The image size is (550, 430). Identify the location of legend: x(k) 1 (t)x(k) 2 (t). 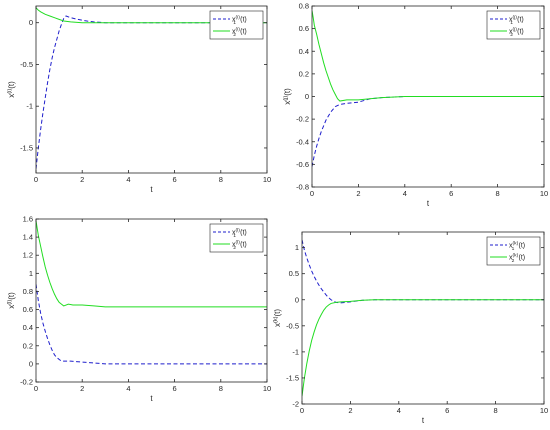
(513, 251).